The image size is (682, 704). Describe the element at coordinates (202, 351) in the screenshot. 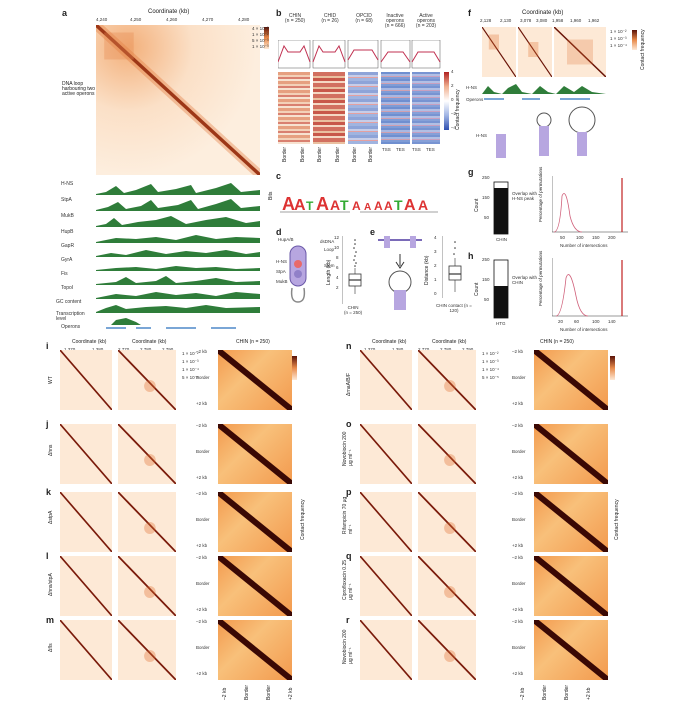

I see `left-chin-tick-0-0: –2 kb` at that location.